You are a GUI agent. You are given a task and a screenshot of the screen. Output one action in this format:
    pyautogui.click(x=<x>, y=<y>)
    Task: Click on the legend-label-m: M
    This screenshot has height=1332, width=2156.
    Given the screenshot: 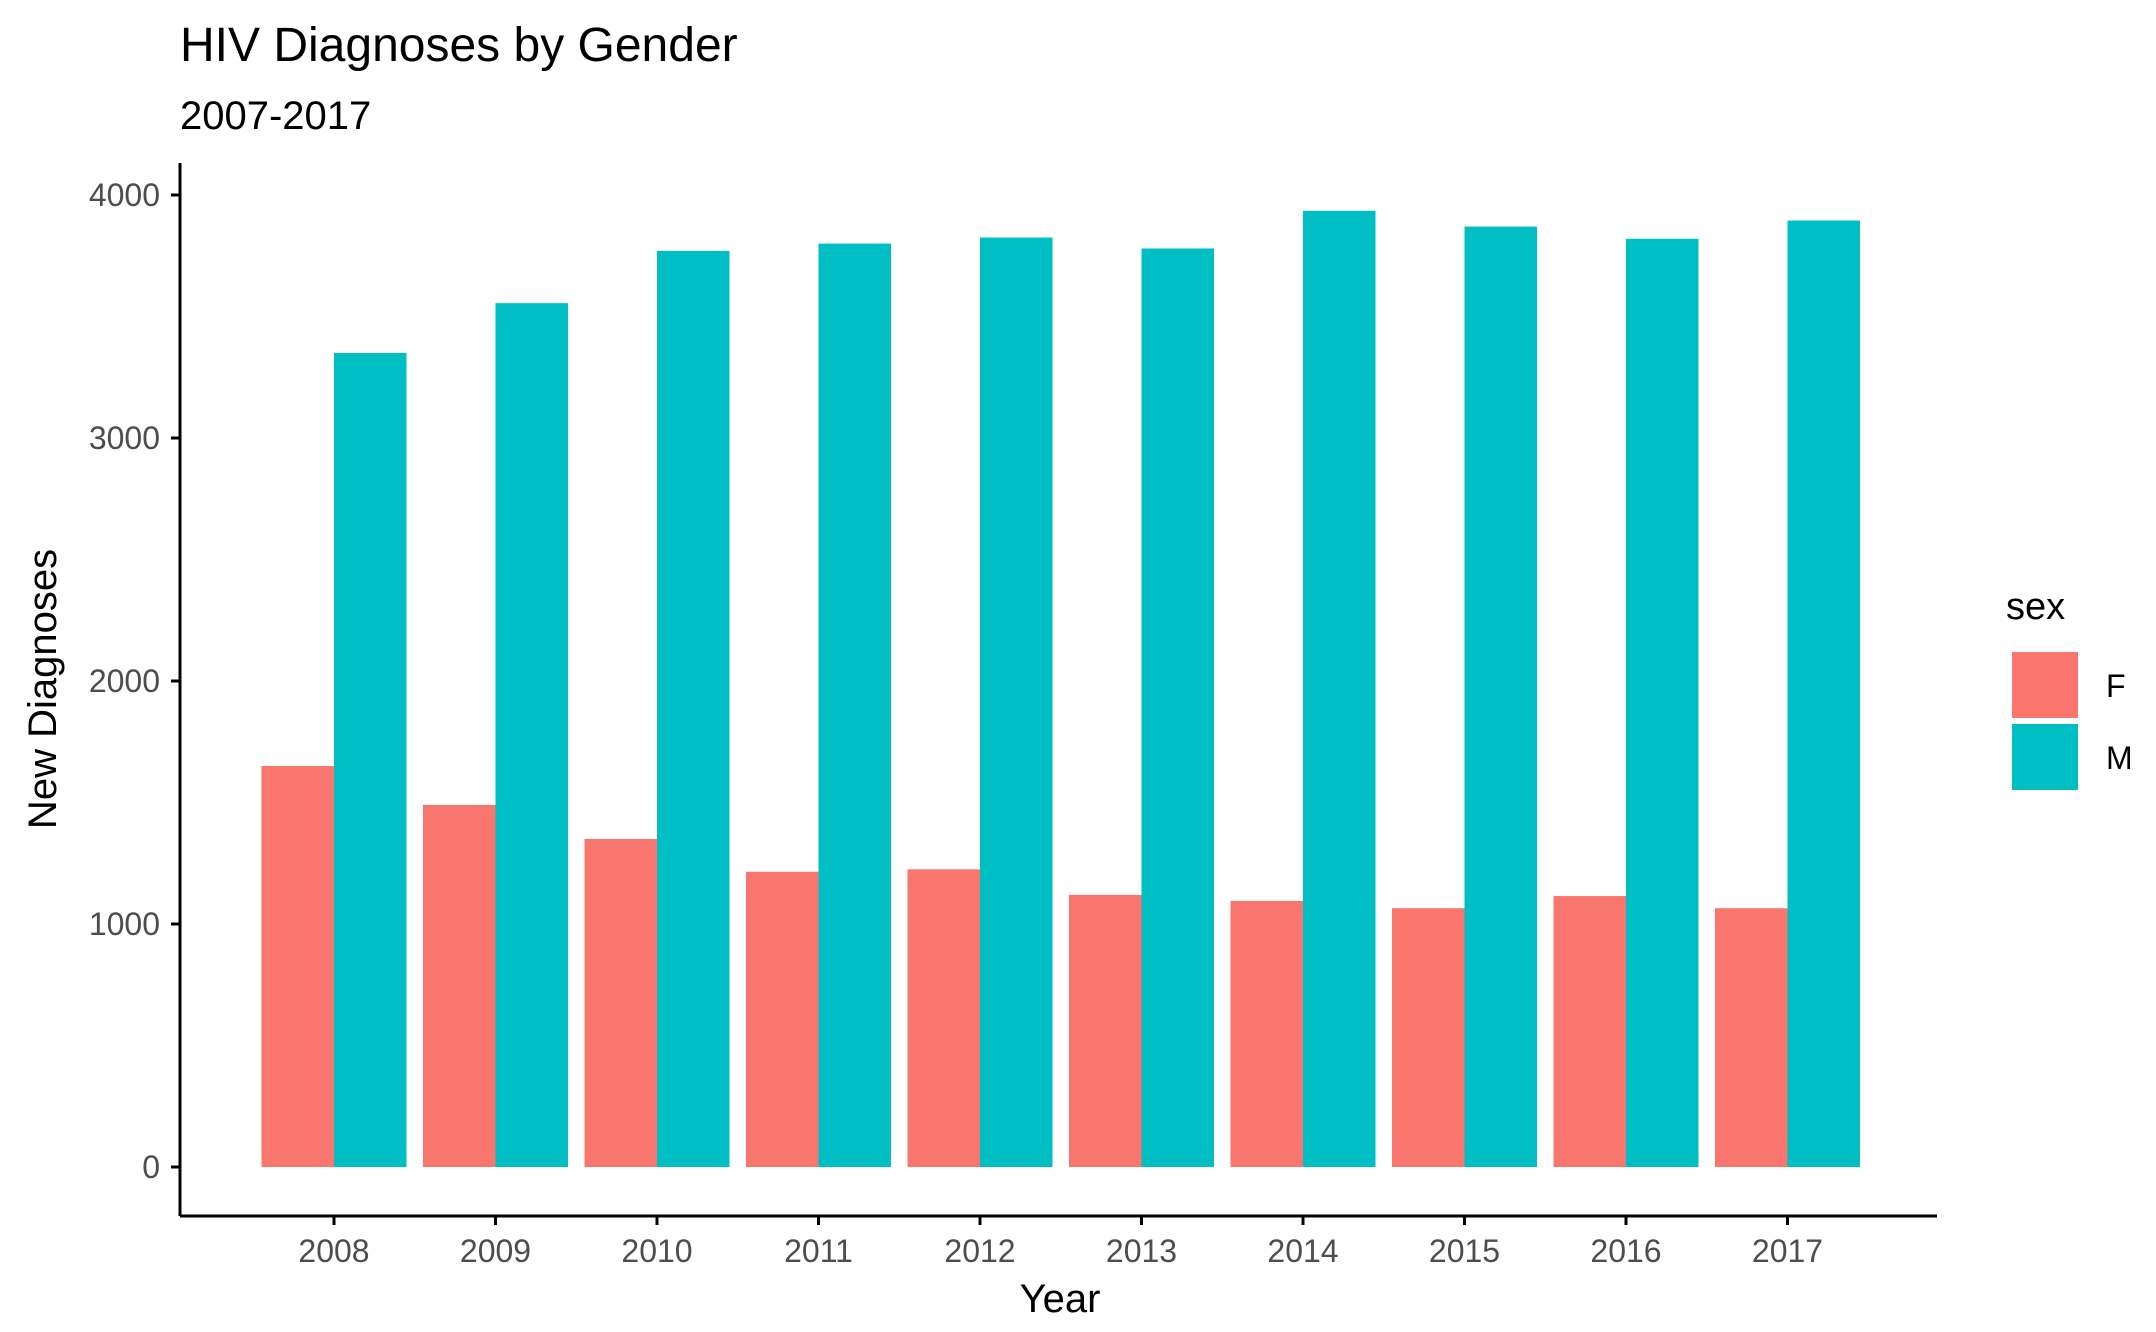 What is the action you would take?
    pyautogui.click(x=2119, y=758)
    